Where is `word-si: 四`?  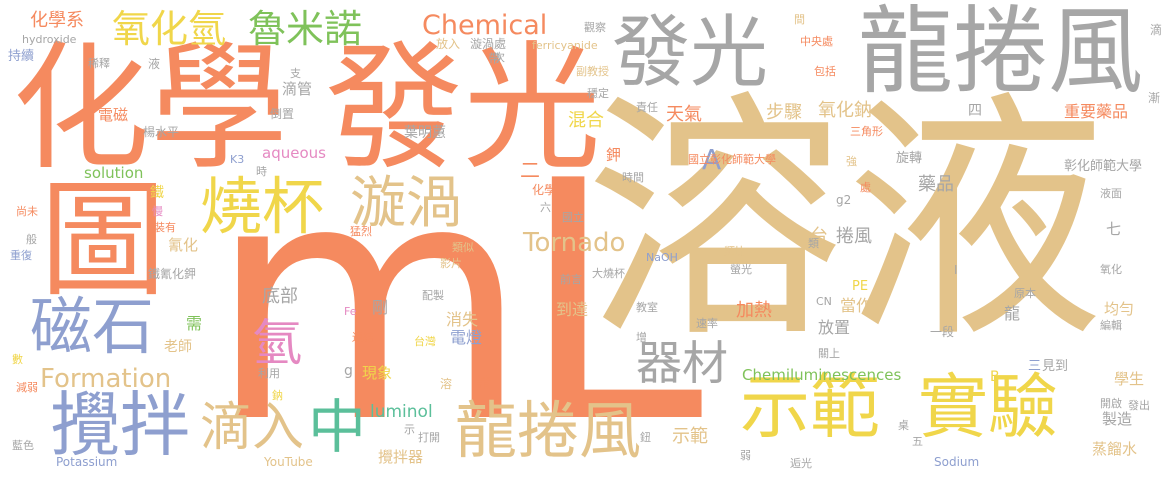
word-si: 四 is located at coordinates (975, 111).